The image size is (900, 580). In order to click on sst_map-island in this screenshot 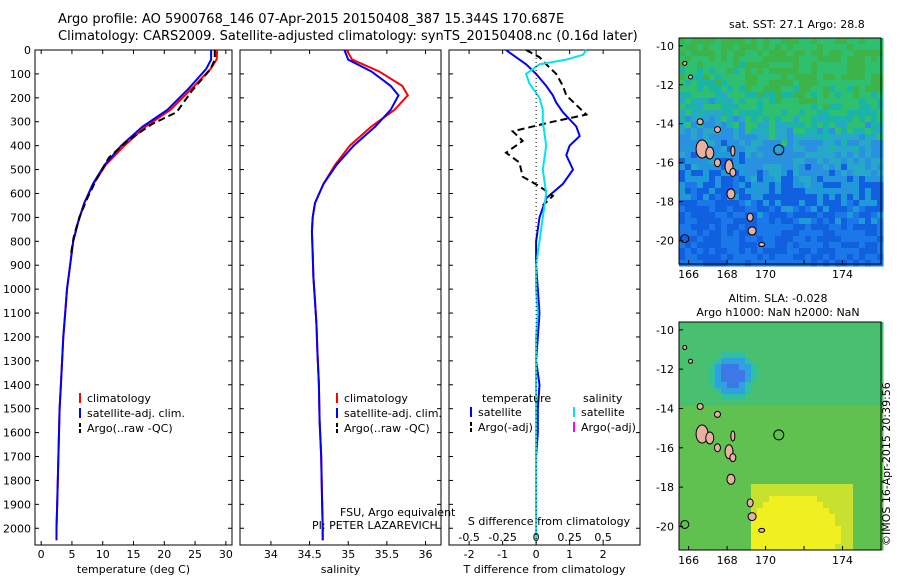, I will do `click(700, 122)`.